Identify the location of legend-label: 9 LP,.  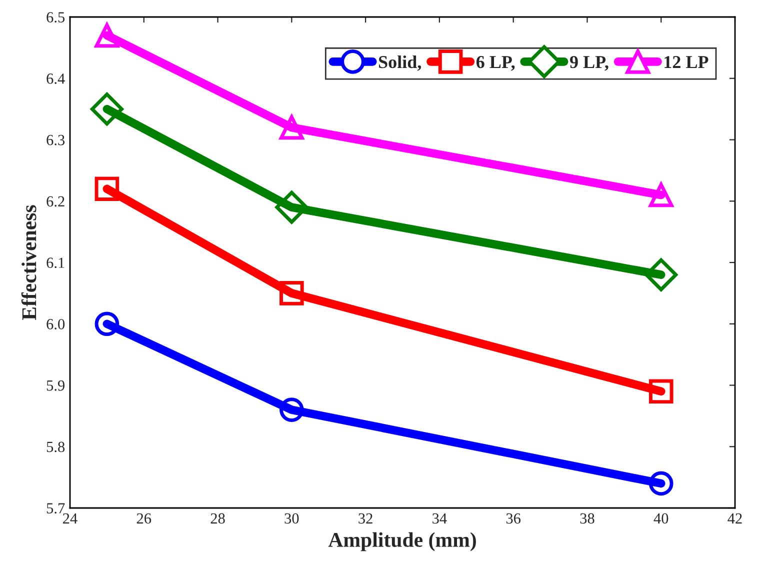
(589, 63).